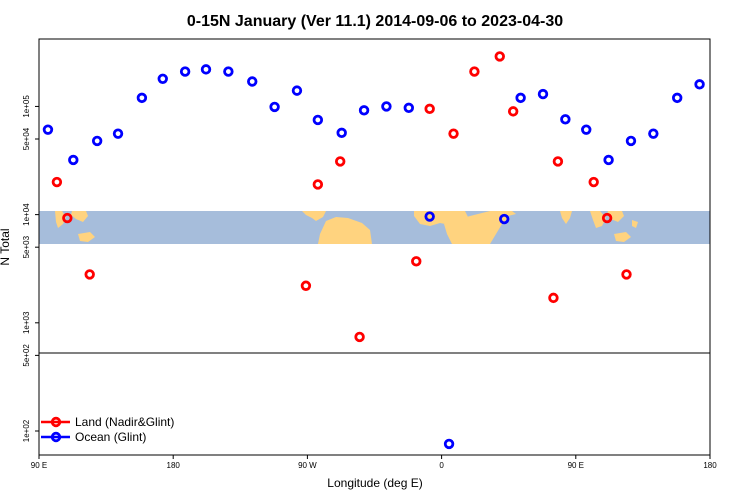  What do you see at coordinates (110, 437) in the screenshot?
I see `legend-label-ocean: Ocean (Glint)` at bounding box center [110, 437].